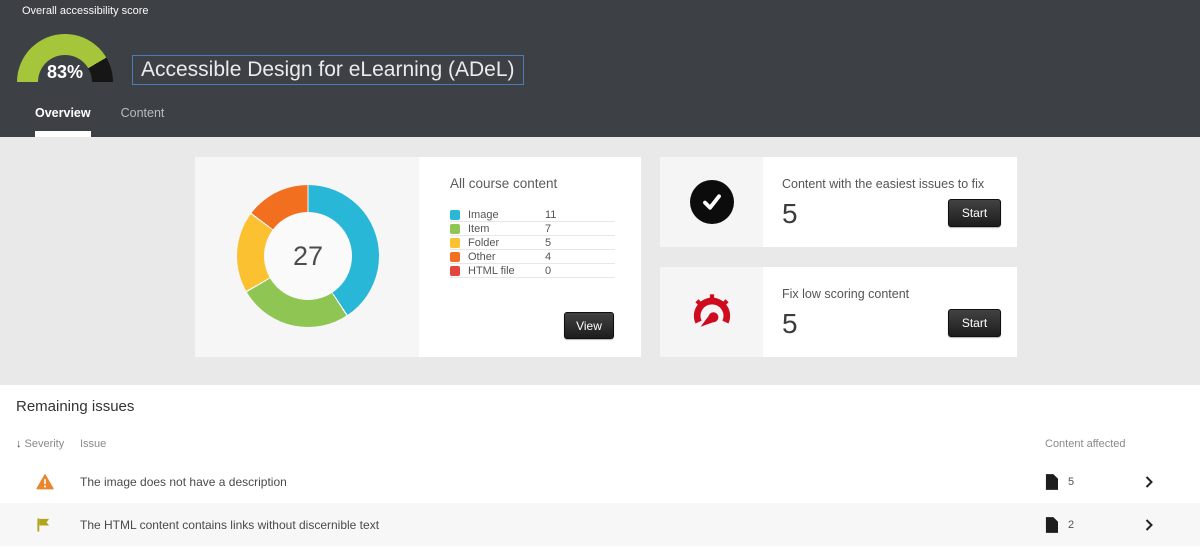 The height and width of the screenshot is (549, 1200). Describe the element at coordinates (1085, 444) in the screenshot. I see `content-affected-column-header: Content affected` at that location.